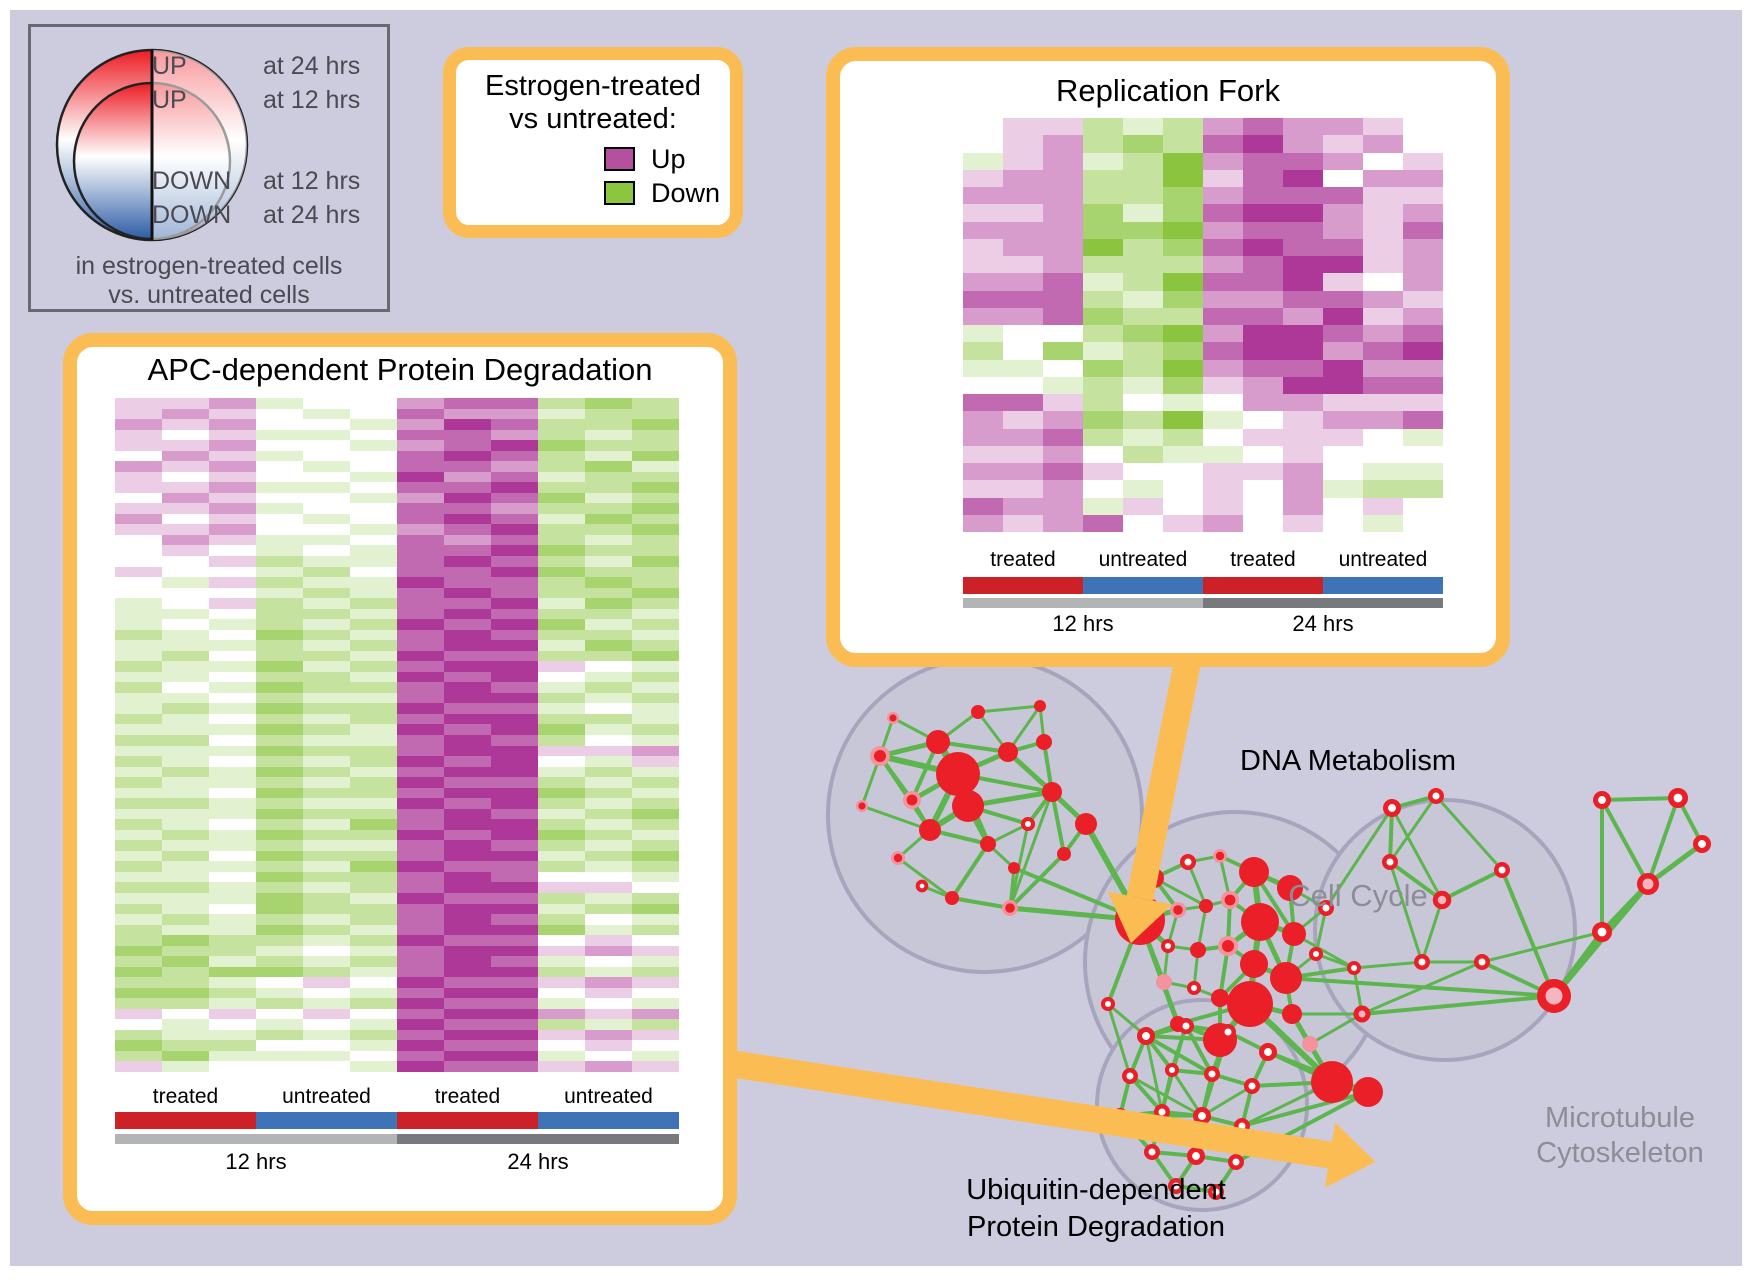 The height and width of the screenshot is (1279, 1750). What do you see at coordinates (1025, 1108) in the screenshot?
I see `annotation-arrow-shaft` at bounding box center [1025, 1108].